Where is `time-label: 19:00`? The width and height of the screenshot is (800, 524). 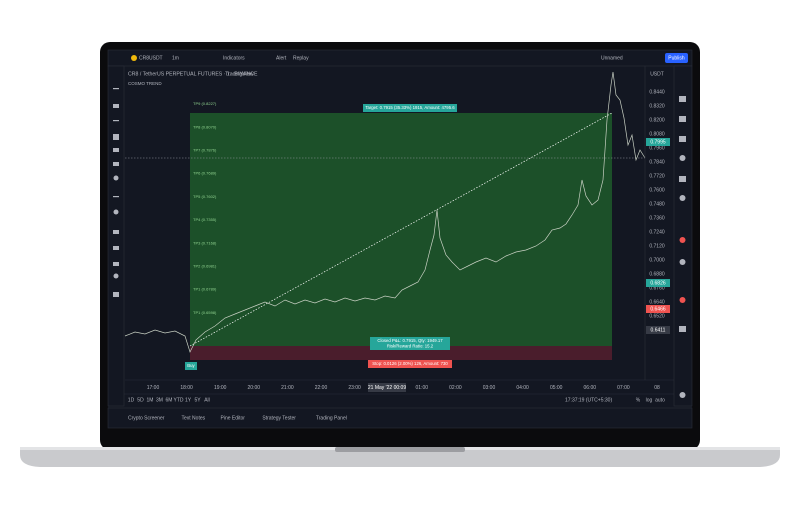
time-label: 19:00 is located at coordinates (220, 388).